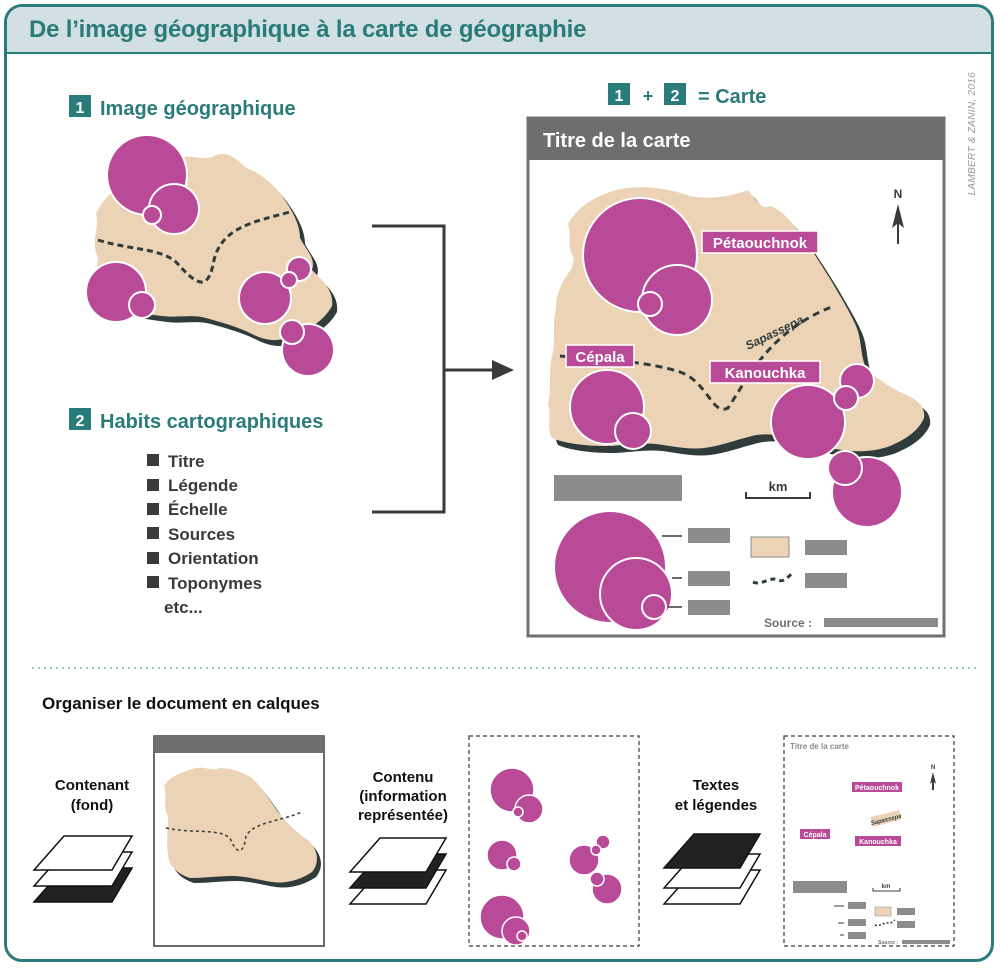 The height and width of the screenshot is (968, 1000). I want to click on step2-heading: 2 Habits cartographiques, so click(196, 420).